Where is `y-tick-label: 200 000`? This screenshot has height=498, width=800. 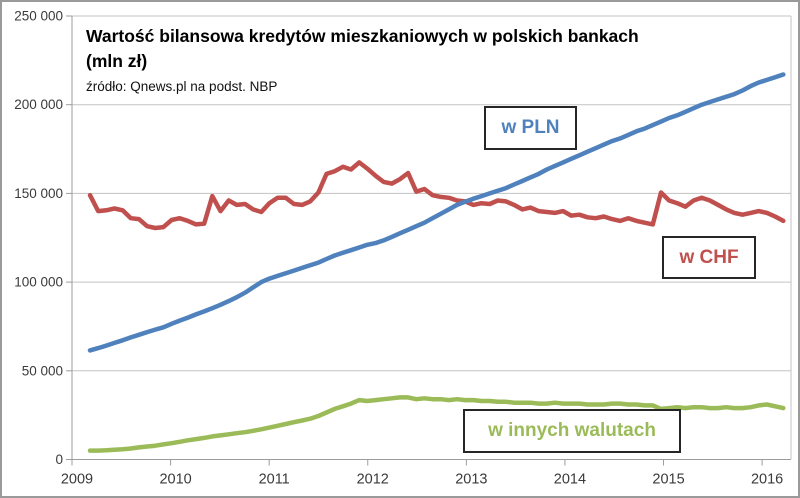 y-tick-label: 200 000 is located at coordinates (38, 104).